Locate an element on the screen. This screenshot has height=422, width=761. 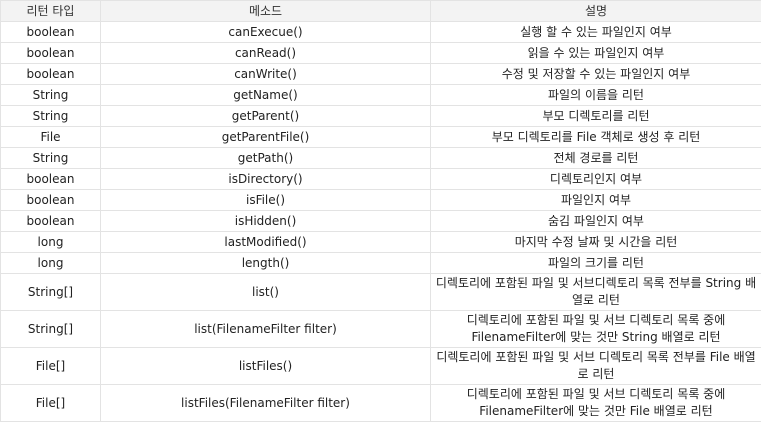
table-row: boolean canRead() 읽을 수 있는 파일인지 여부 is located at coordinates (381, 53).